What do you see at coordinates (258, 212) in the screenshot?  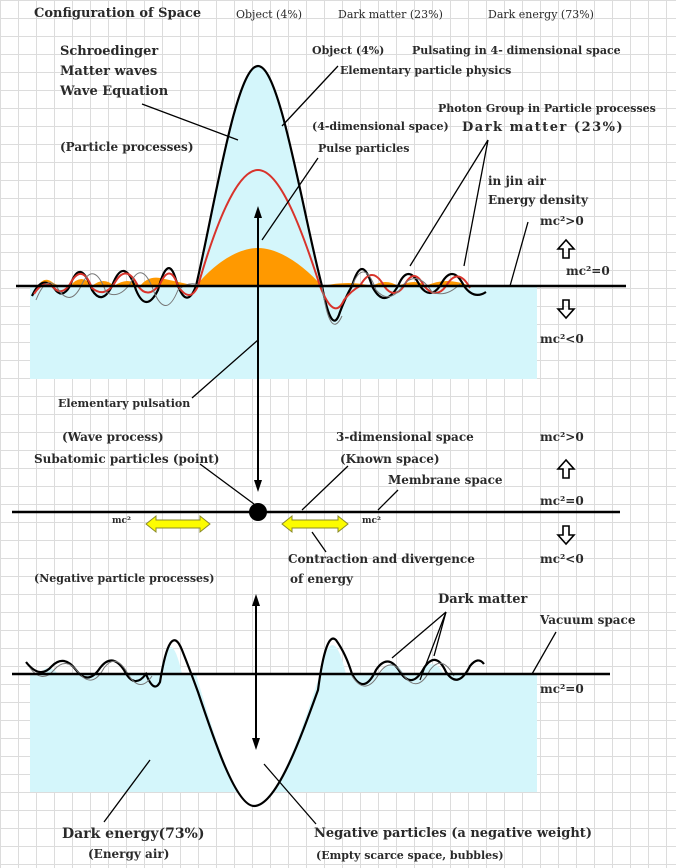 I see `central-axis-arrowhead-top` at bounding box center [258, 212].